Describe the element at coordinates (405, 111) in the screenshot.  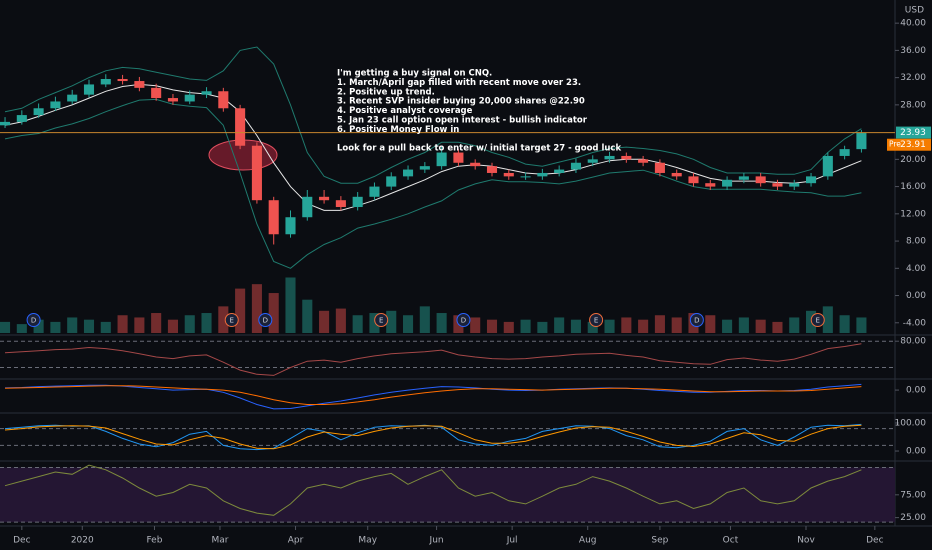
I see `annotation-line: 4. Positive analyst coverage` at that location.